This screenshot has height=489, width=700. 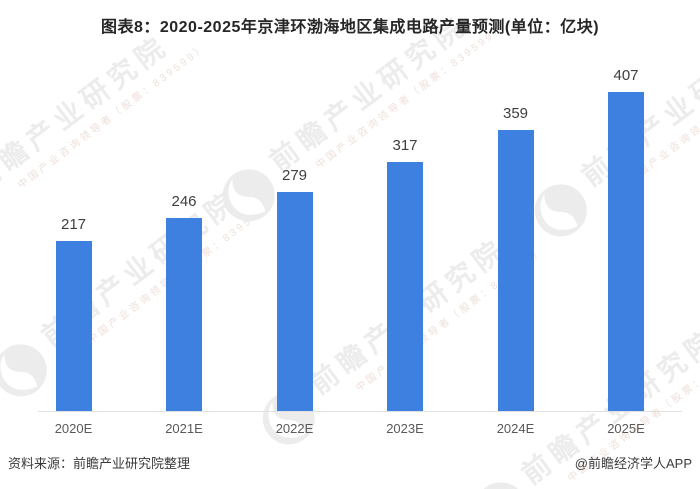 I want to click on x-axis-label: 2023E, so click(x=405, y=428).